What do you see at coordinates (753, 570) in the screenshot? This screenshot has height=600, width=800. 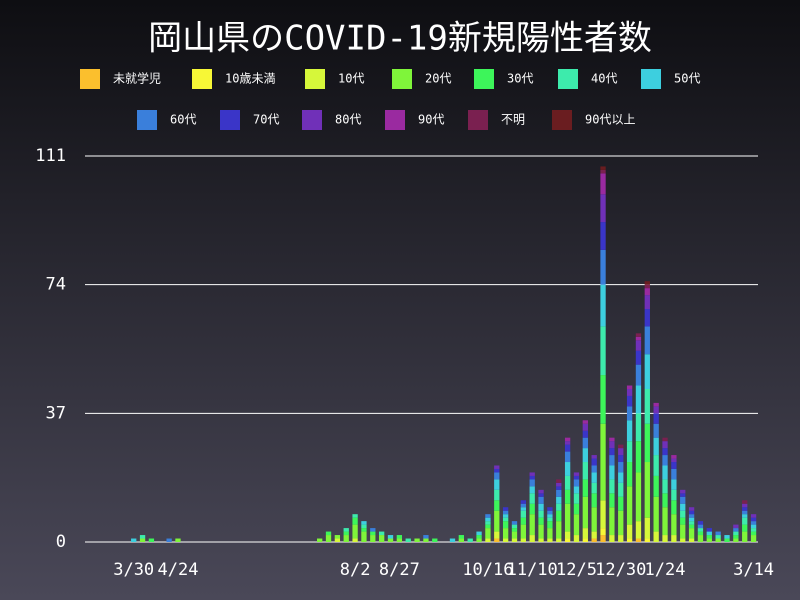 I see `x-tick-label: 3/14` at bounding box center [753, 570].